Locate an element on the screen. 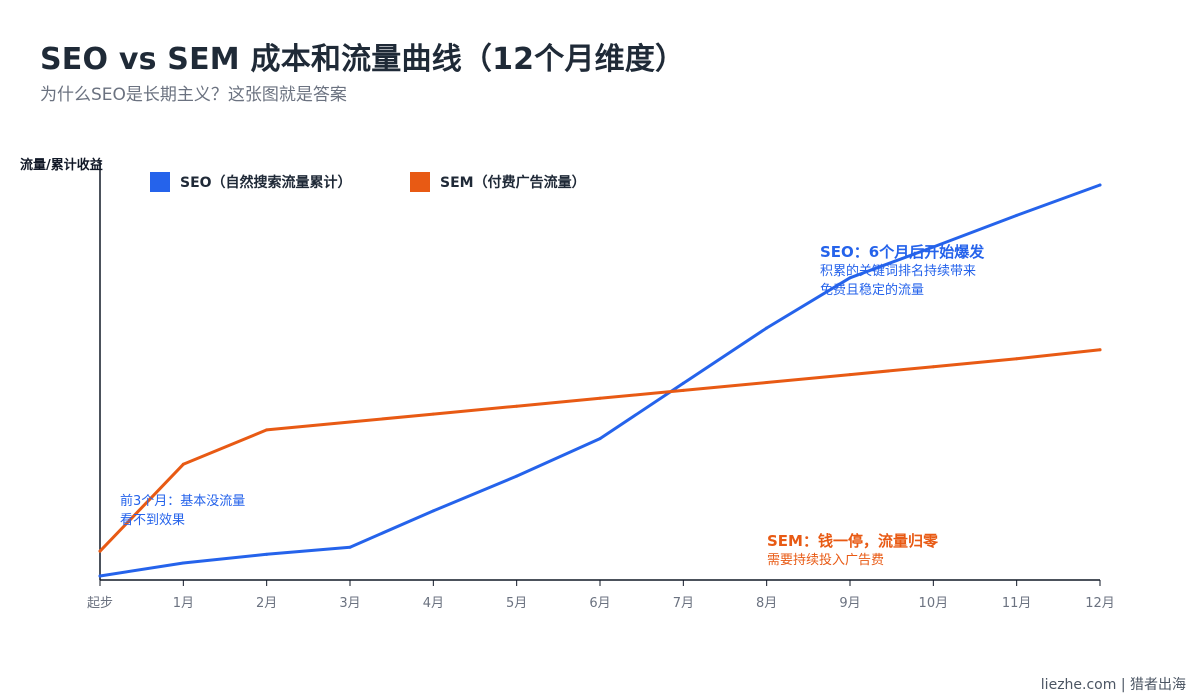  annotation-seo-peak-head: SEO：6个月后开始爆发 is located at coordinates (902, 252).